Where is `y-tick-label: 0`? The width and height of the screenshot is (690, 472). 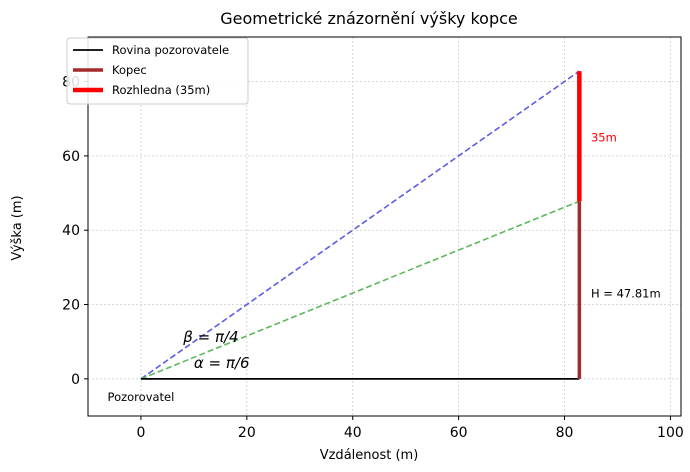
y-tick-label: 0 is located at coordinates (75, 380).